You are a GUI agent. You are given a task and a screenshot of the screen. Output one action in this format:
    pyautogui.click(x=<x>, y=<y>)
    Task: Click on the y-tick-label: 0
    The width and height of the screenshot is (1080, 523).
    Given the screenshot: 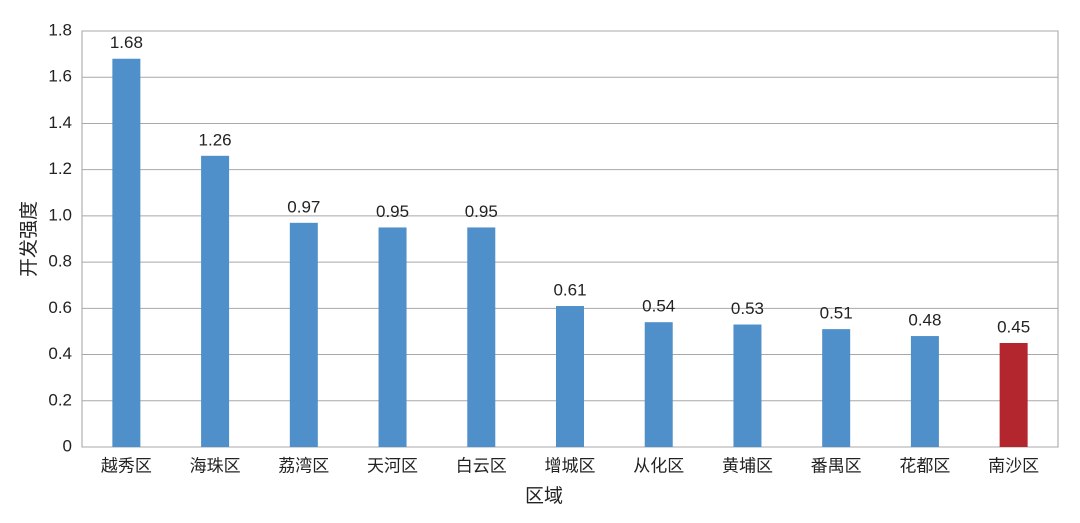 What is the action you would take?
    pyautogui.click(x=67, y=445)
    